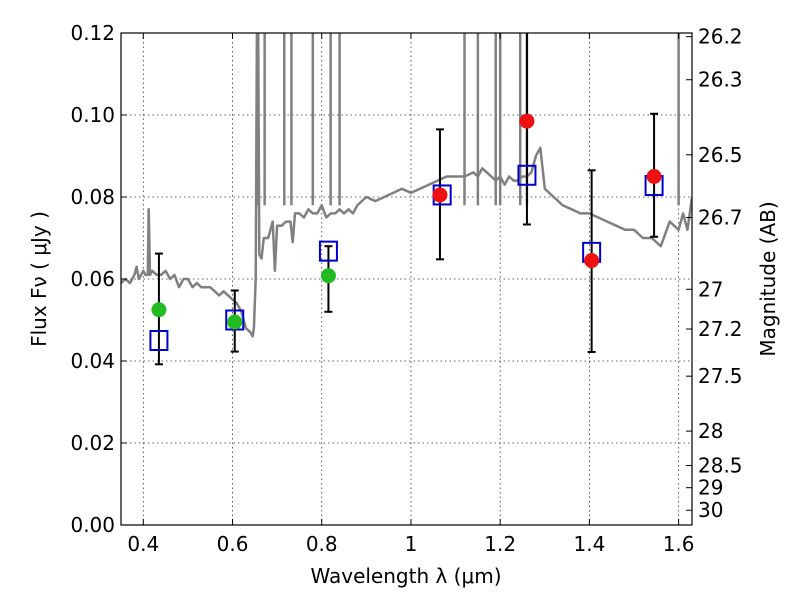 This screenshot has width=800, height=600. I want to click on y-tick-label: 0.04, so click(92, 361).